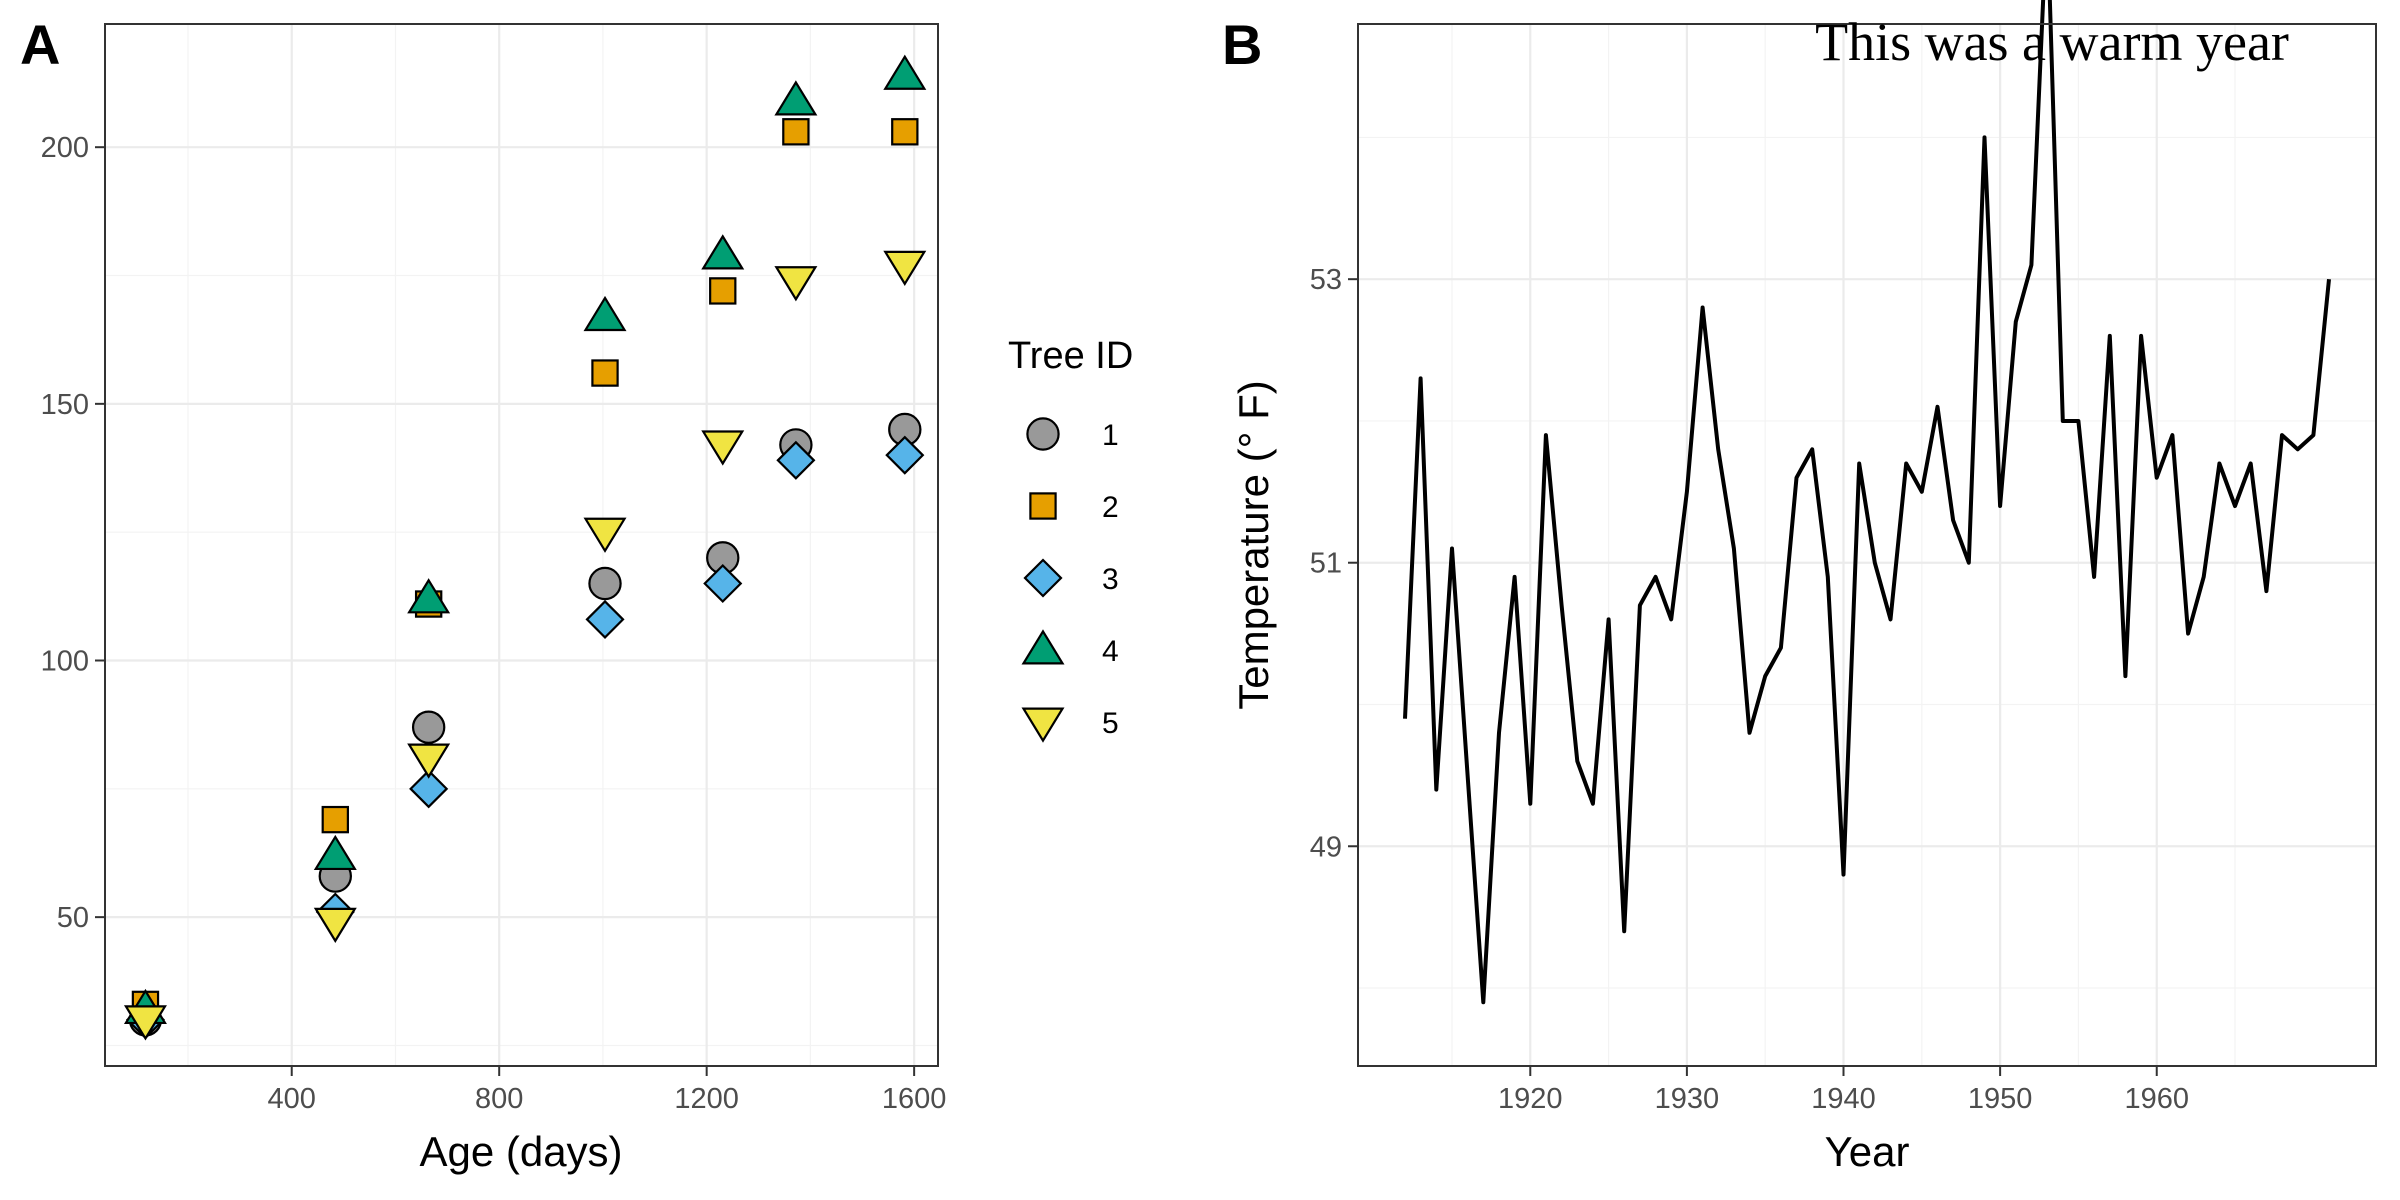 The image size is (2400, 1200). I want to click on legend-label-tree-1: 1, so click(1110, 435).